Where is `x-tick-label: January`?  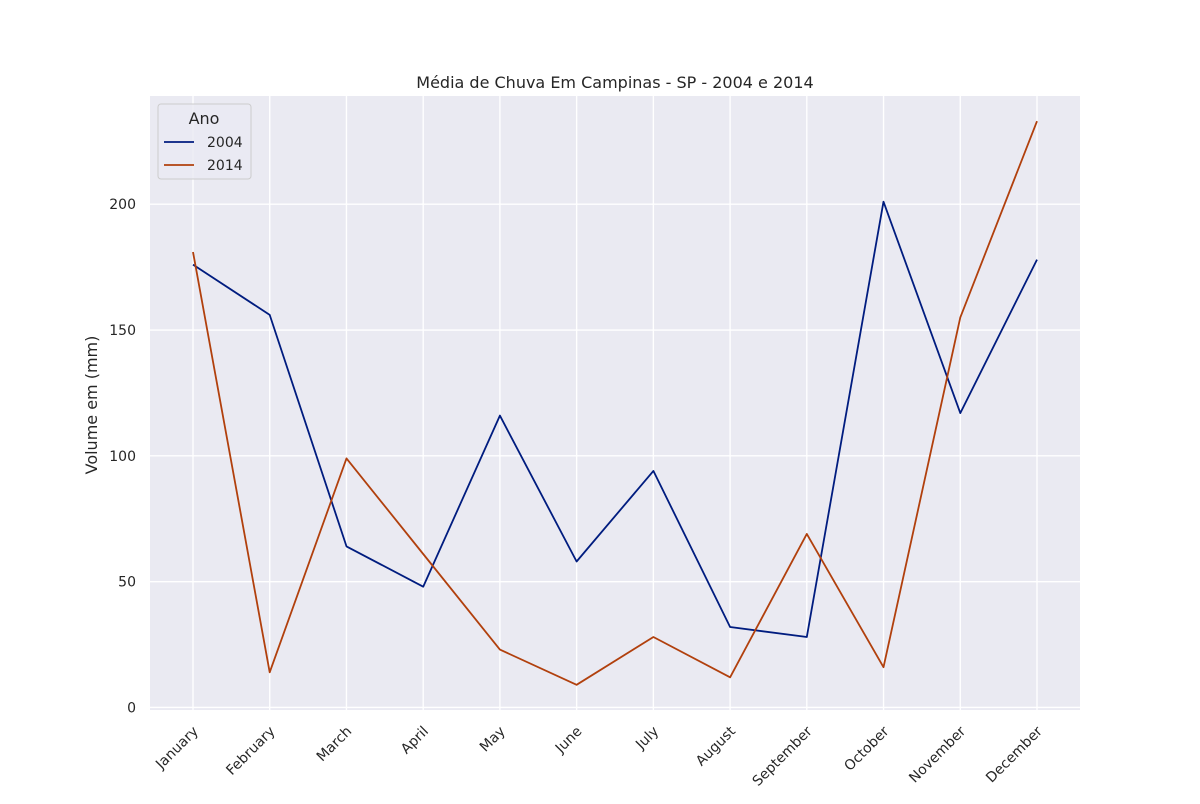
x-tick-label: January is located at coordinates (177, 749).